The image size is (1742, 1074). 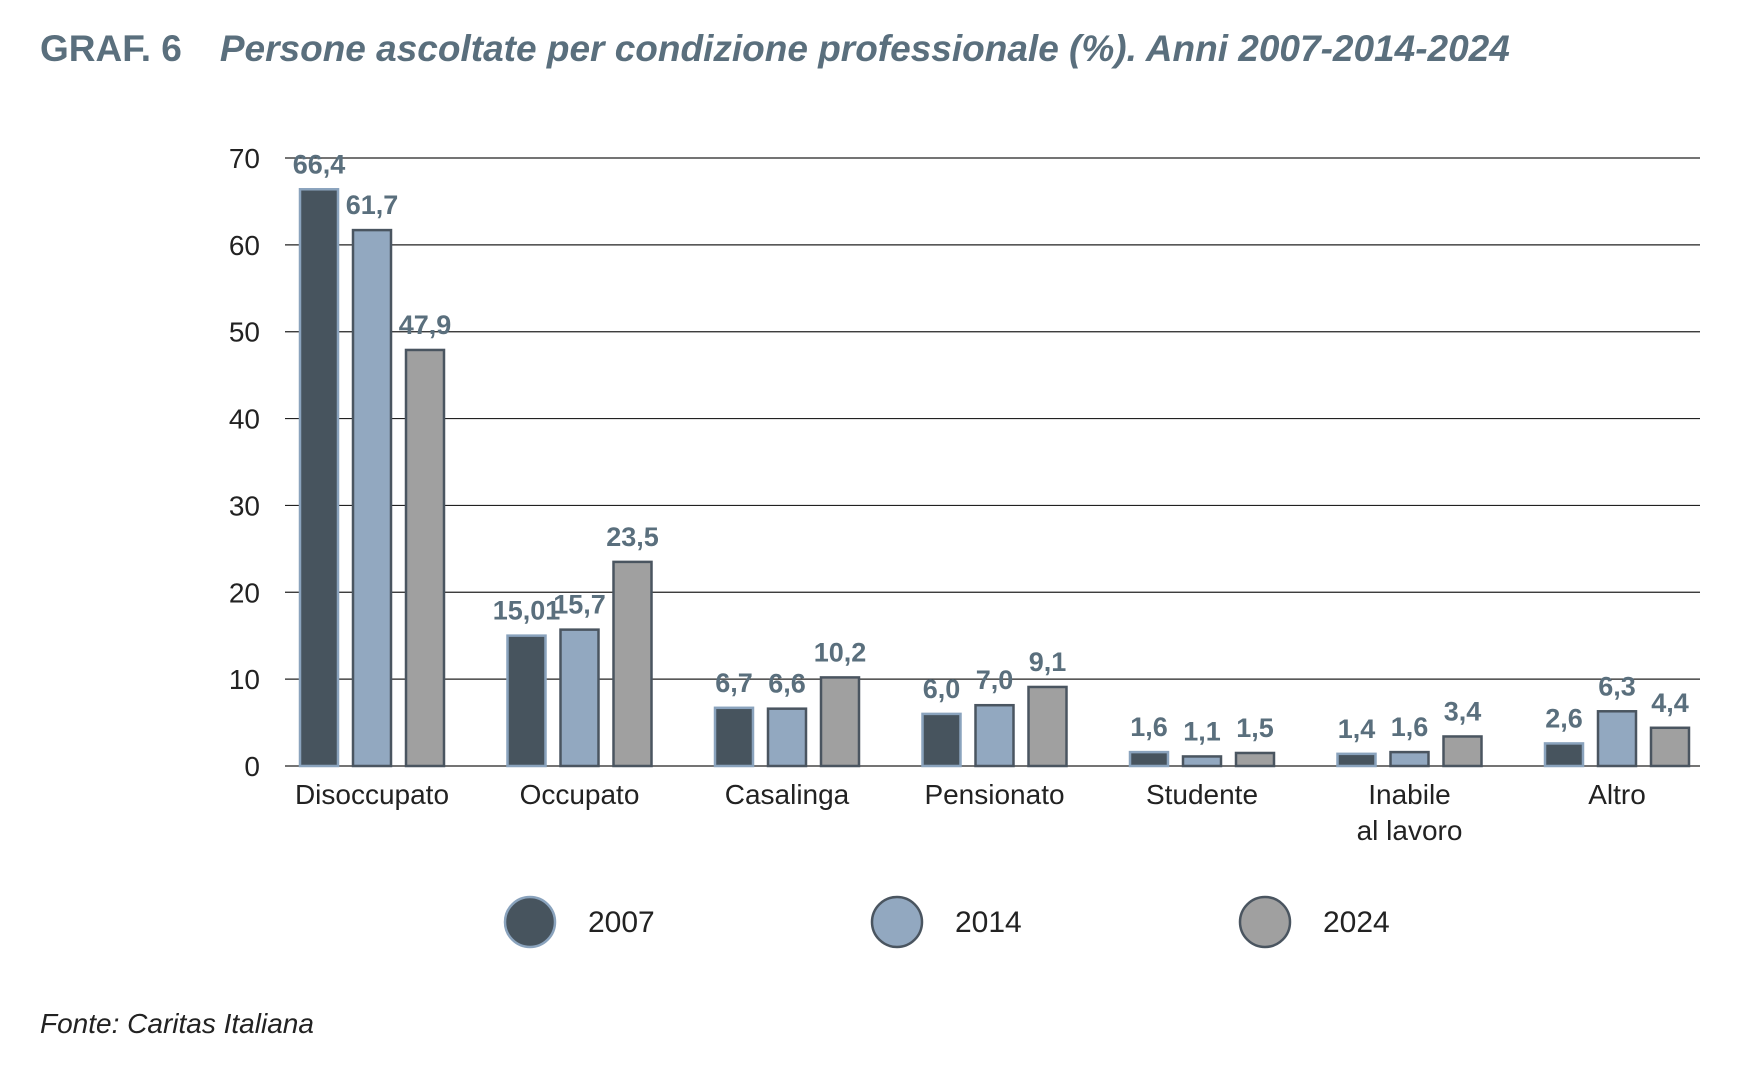 I want to click on data-label-2024-5: 3,4, so click(x=1463, y=711).